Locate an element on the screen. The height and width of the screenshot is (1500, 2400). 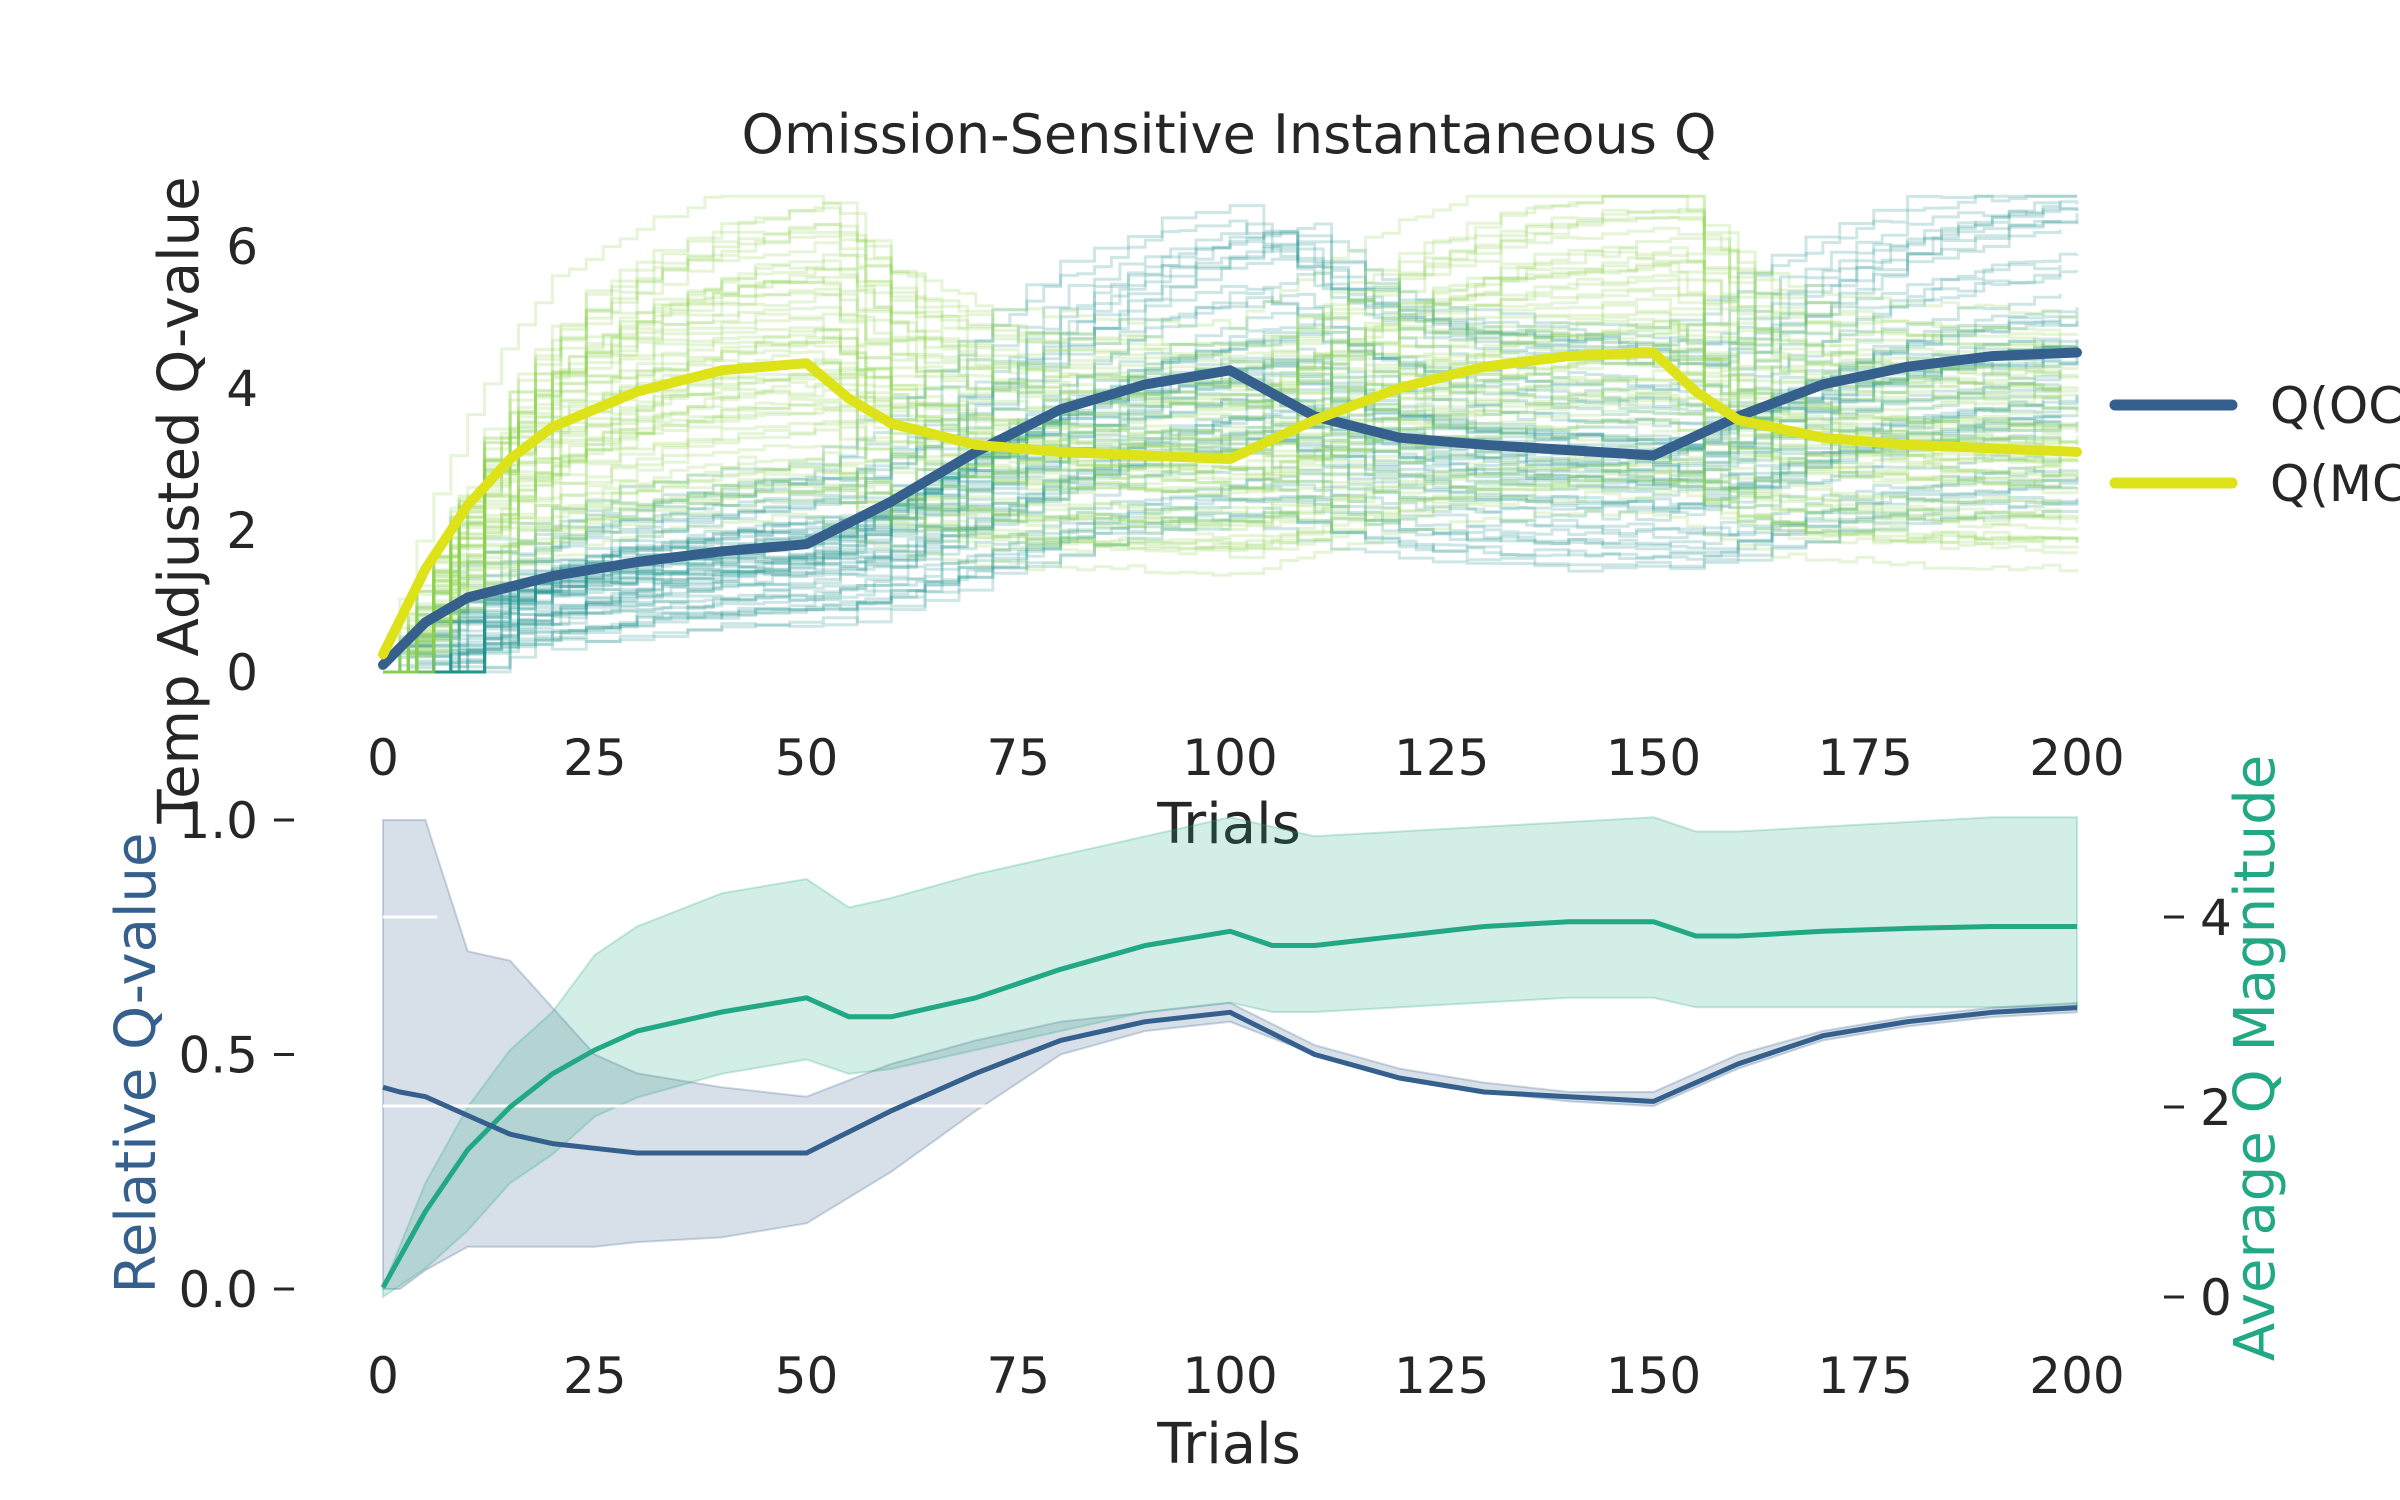
top-x-tick-label: 0 is located at coordinates (383, 758).